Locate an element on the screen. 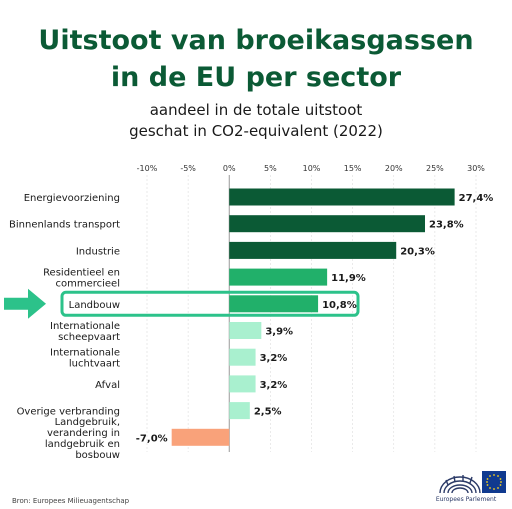 The width and height of the screenshot is (512, 509). category-label: Binnenlands transport is located at coordinates (64, 225).